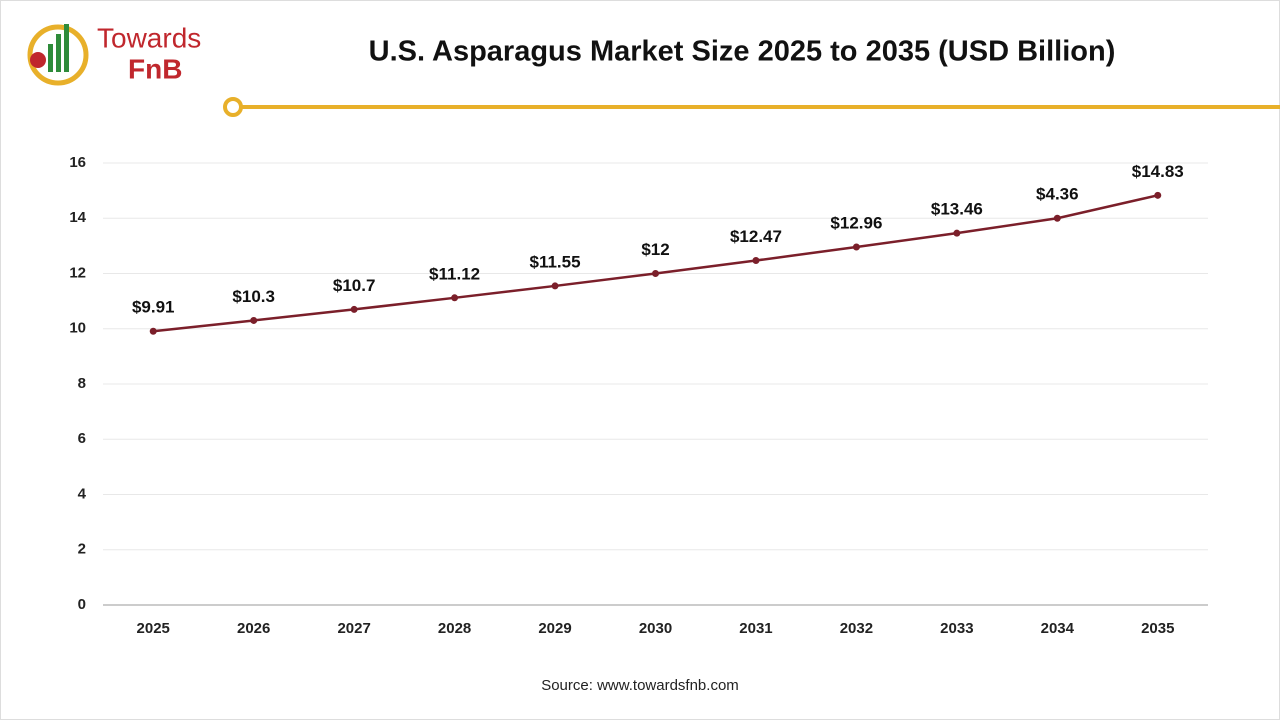  Describe the element at coordinates (82, 549) in the screenshot. I see `y-tick-label: 2` at that location.